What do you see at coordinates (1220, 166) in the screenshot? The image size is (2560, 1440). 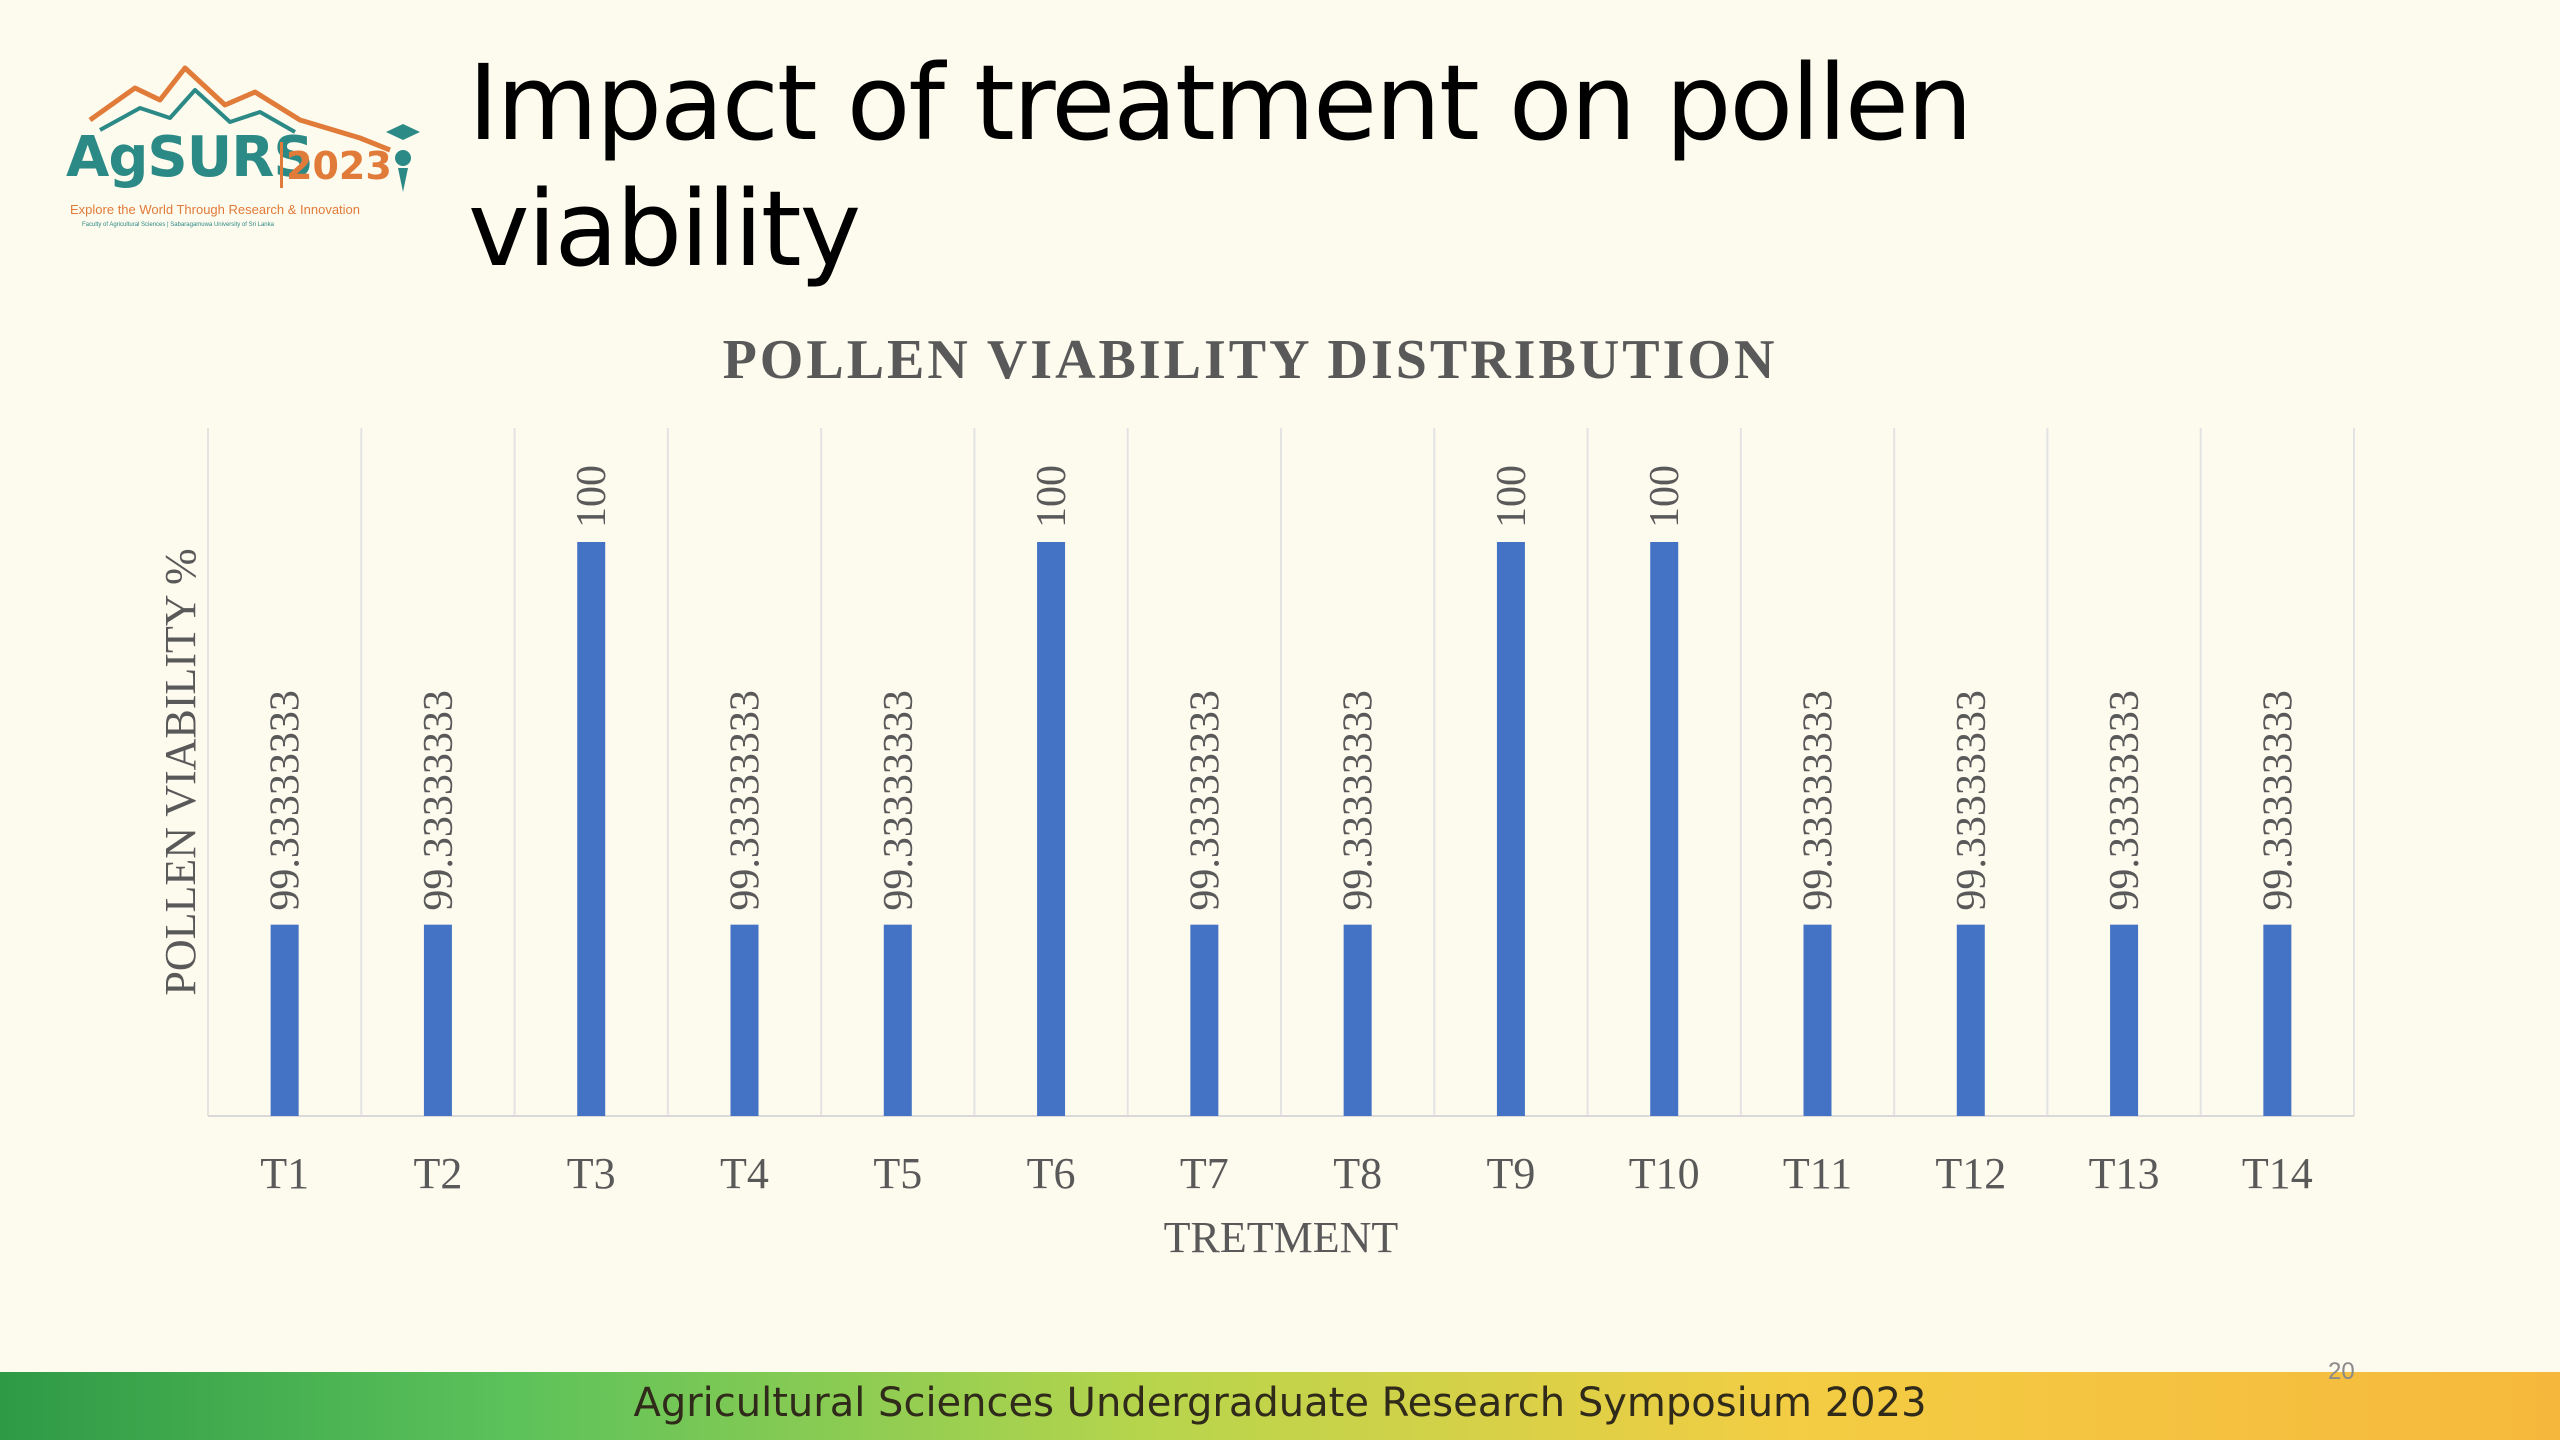 I see `slide-title: Impact of treatment on pollen viability` at bounding box center [1220, 166].